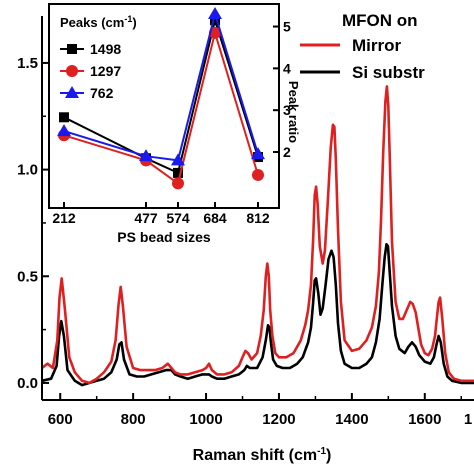 The height and width of the screenshot is (474, 474). What do you see at coordinates (380, 20) in the screenshot?
I see `legend-title: MFON on` at bounding box center [380, 20].